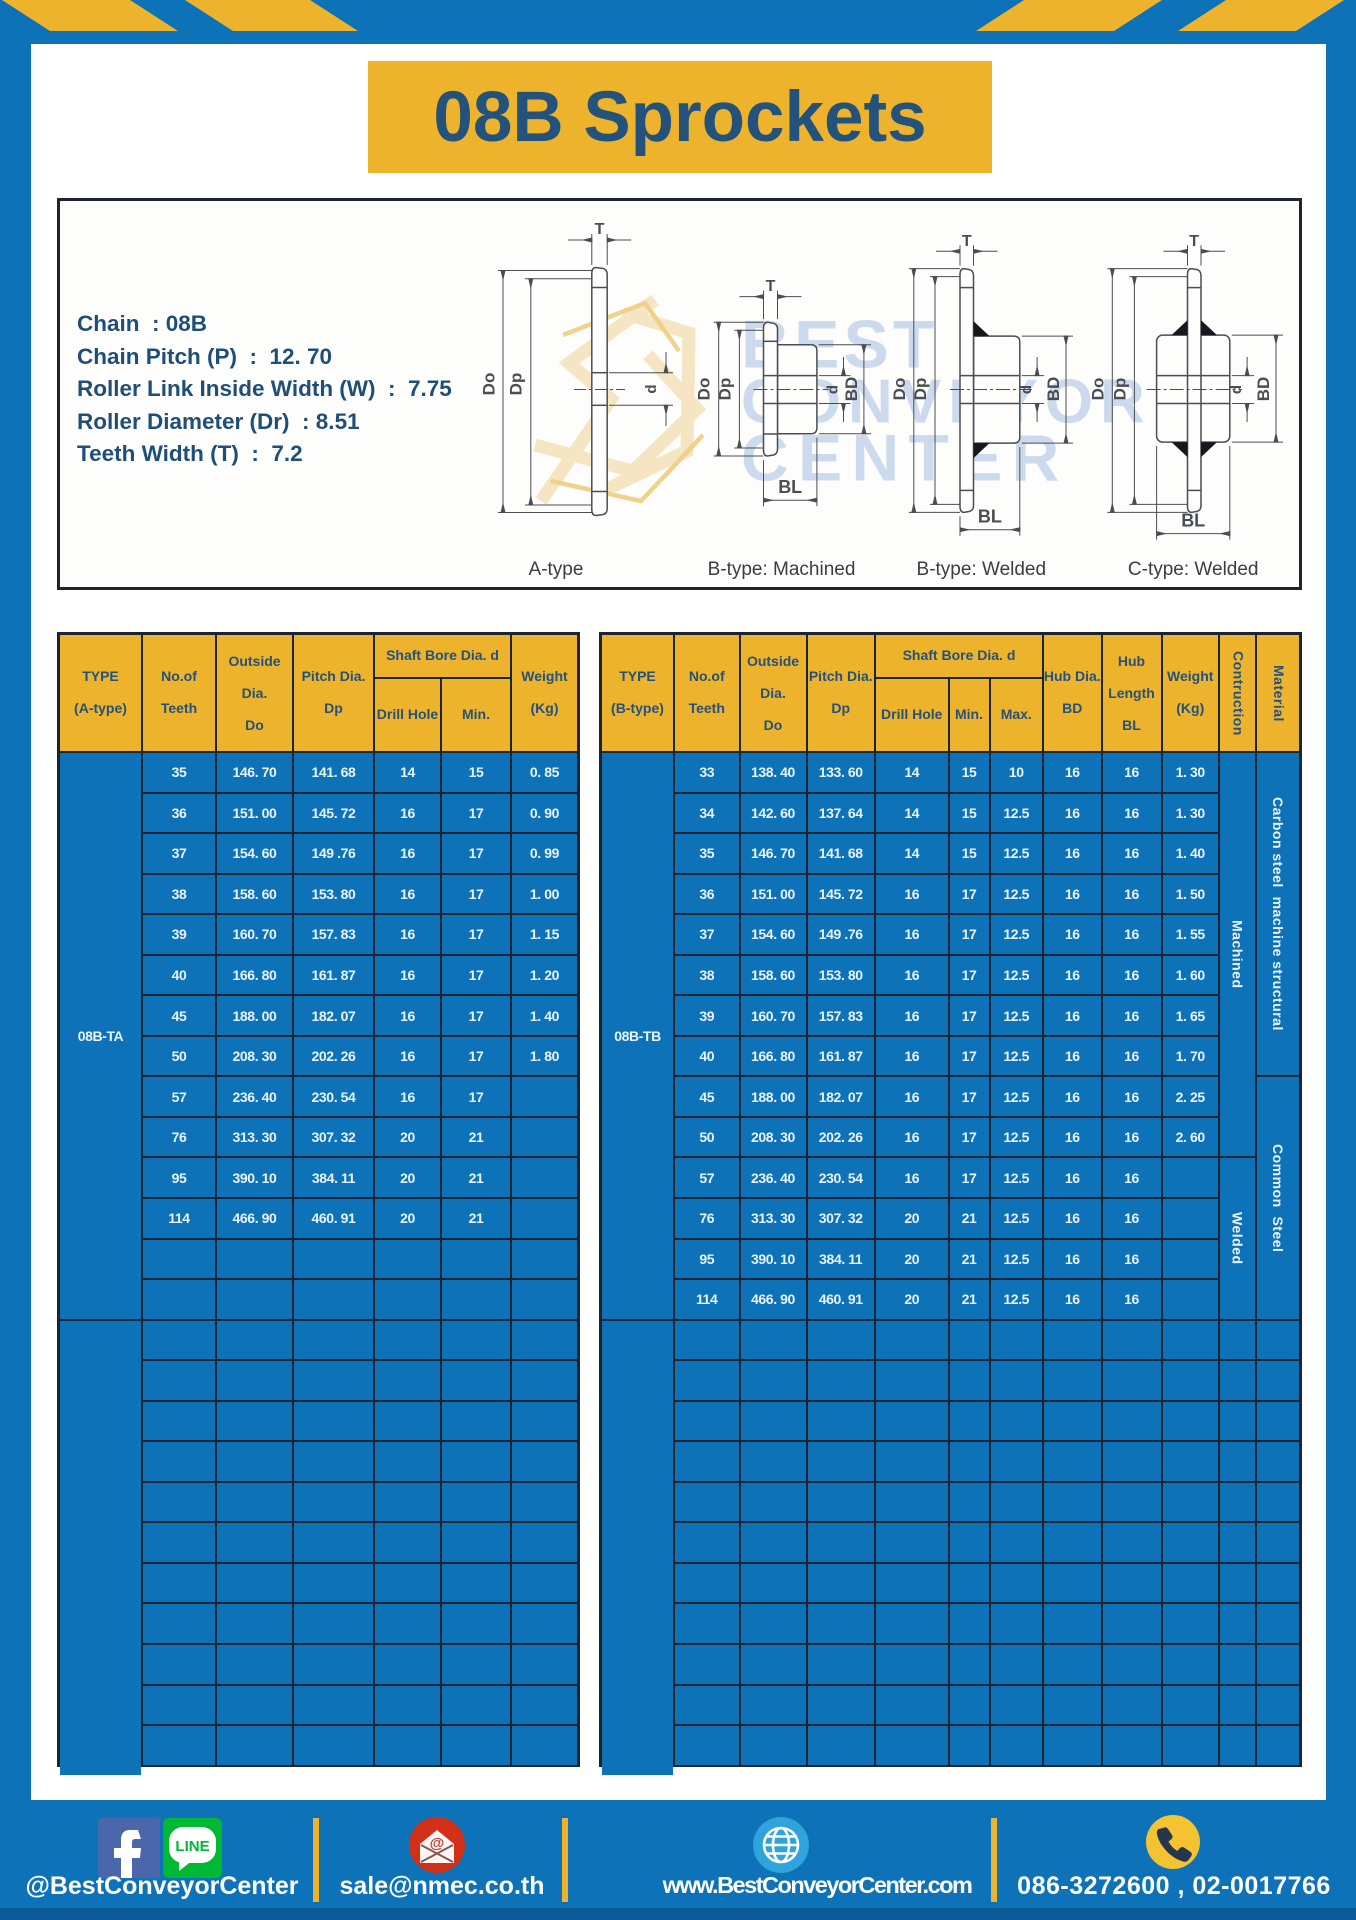  I want to click on svg-text: A-type, so click(556, 569).